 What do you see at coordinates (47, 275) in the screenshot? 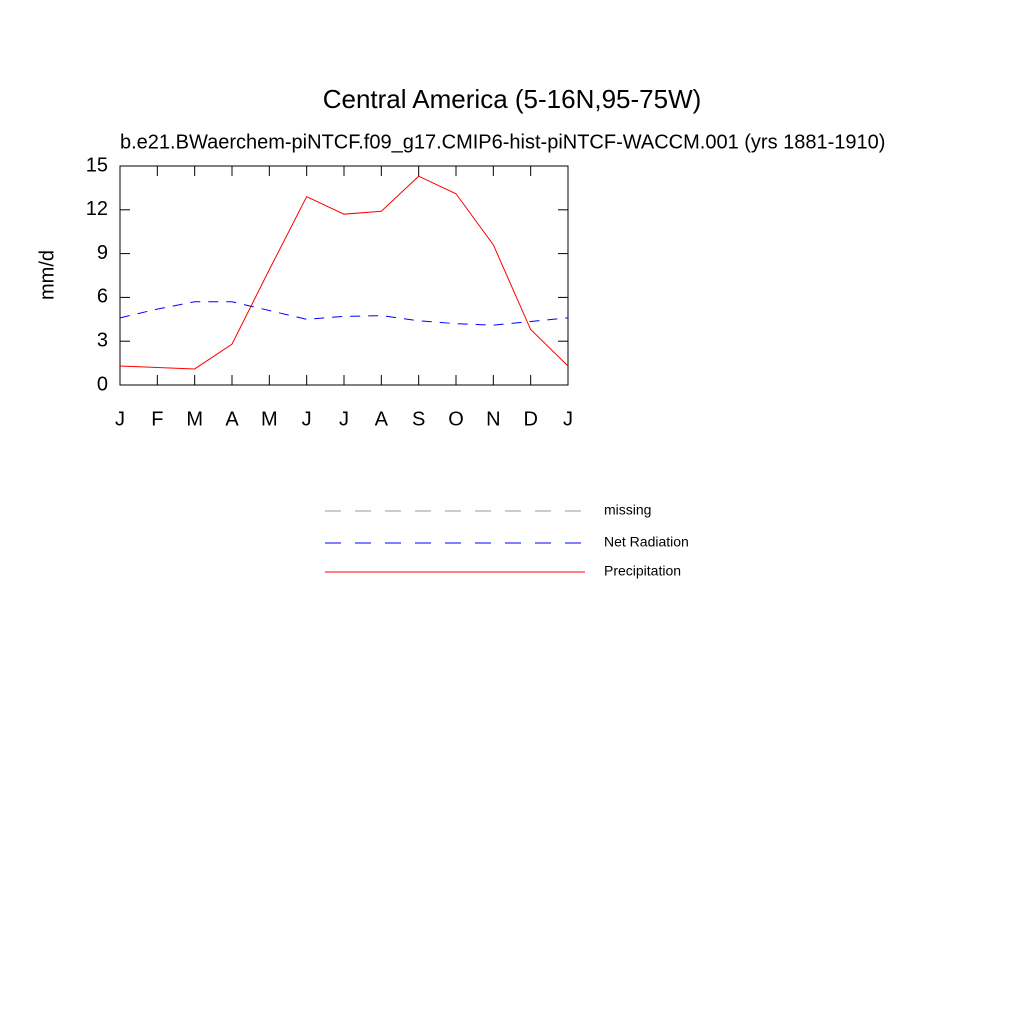
I see `y-axis-label: mm/d` at bounding box center [47, 275].